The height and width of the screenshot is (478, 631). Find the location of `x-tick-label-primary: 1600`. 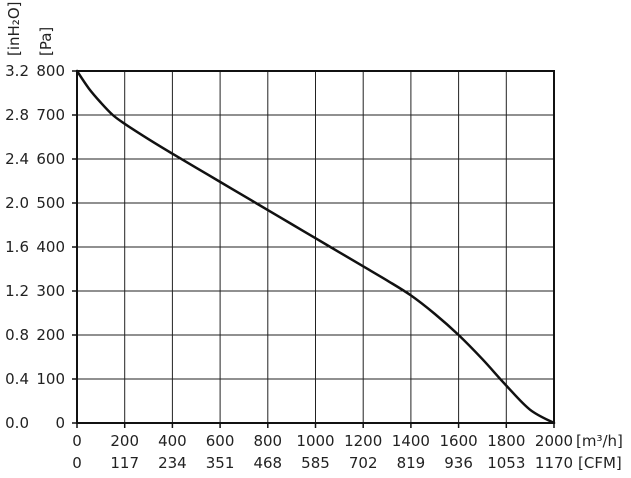

x-tick-label-primary: 1600 is located at coordinates (459, 441).